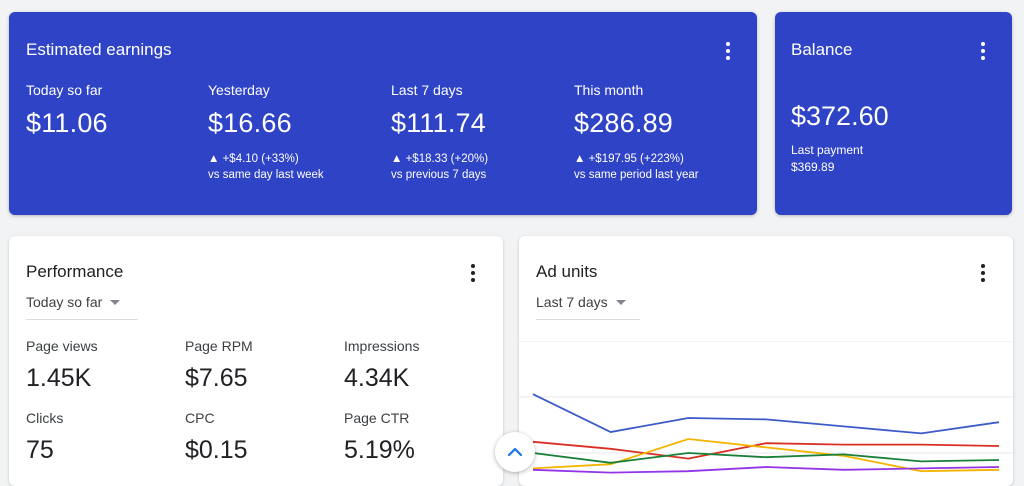 This screenshot has width=1024, height=486. Describe the element at coordinates (260, 437) in the screenshot. I see `metric-cpc: CPC $0.15` at that location.